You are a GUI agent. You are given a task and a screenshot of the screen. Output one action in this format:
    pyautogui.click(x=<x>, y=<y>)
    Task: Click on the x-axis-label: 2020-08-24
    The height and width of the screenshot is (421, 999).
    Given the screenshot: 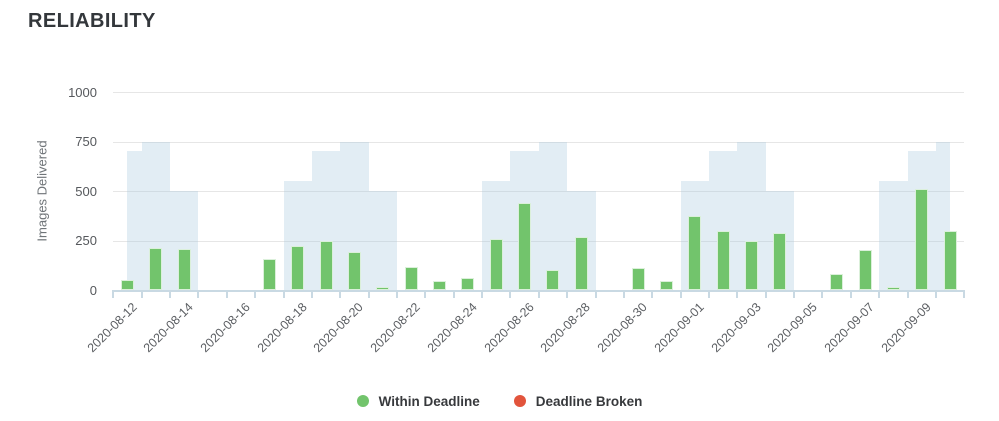 What is the action you would take?
    pyautogui.click(x=452, y=328)
    